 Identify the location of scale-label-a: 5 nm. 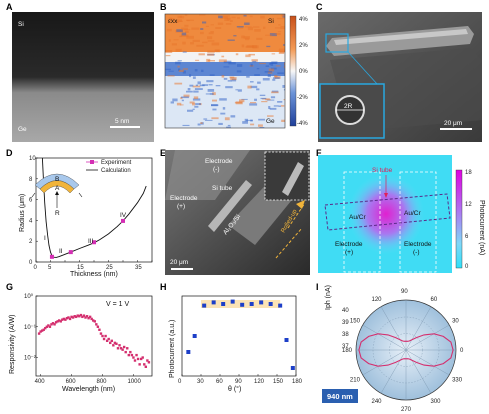
(122, 121).